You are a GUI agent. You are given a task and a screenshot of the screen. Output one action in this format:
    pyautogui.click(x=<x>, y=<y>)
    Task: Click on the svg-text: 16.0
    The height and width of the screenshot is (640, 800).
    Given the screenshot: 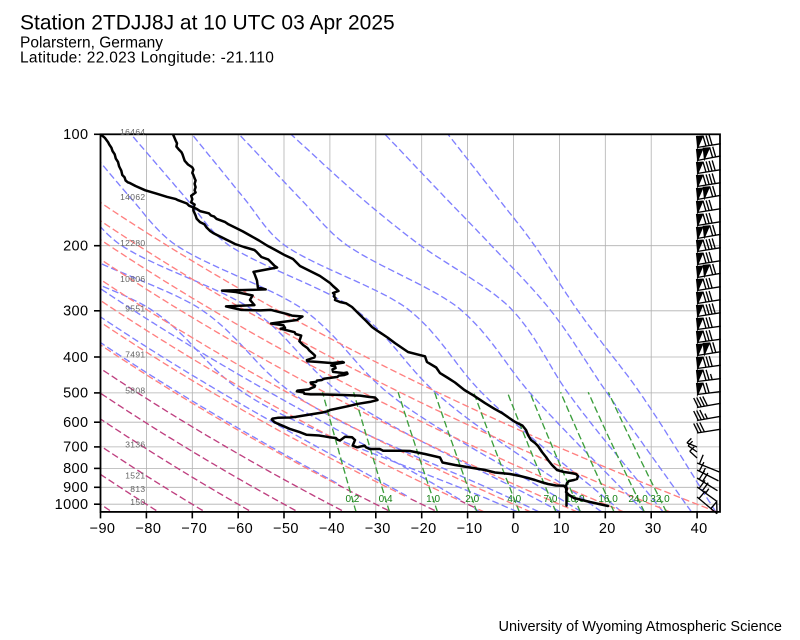 What is the action you would take?
    pyautogui.click(x=608, y=499)
    